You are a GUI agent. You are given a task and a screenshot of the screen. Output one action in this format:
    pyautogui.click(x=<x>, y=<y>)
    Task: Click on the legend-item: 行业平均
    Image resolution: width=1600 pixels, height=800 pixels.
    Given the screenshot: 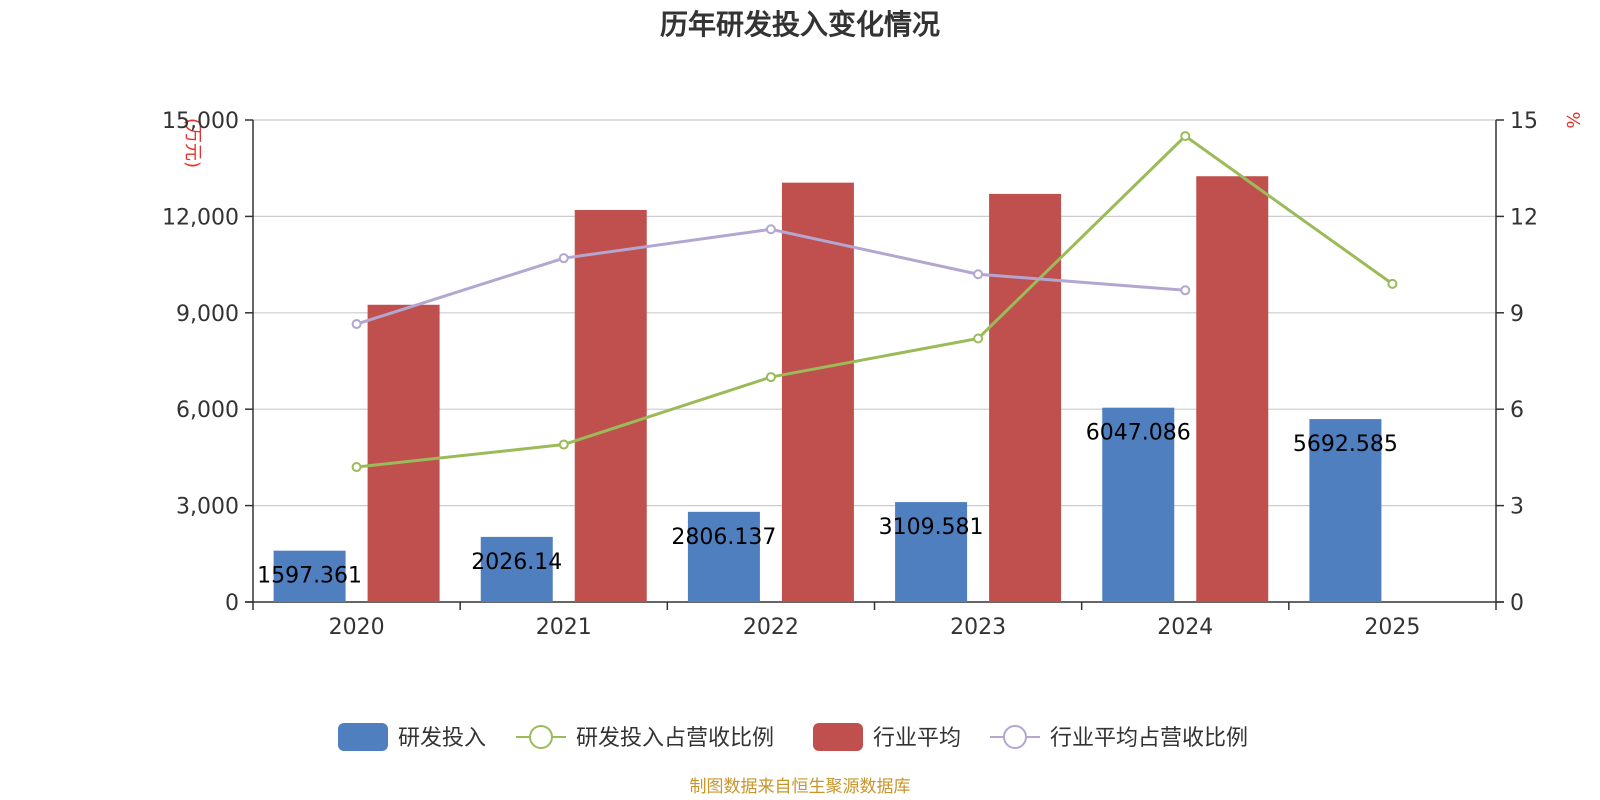 What is the action you would take?
    pyautogui.click(x=887, y=737)
    